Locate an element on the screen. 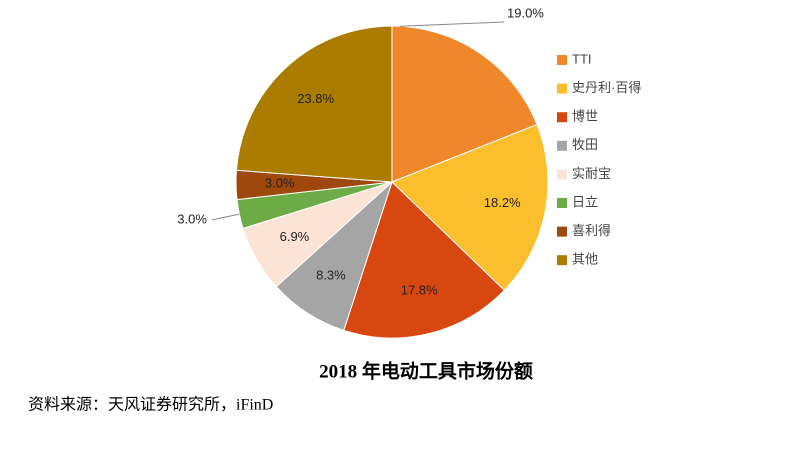 The width and height of the screenshot is (800, 469). legend-label: 牧田 is located at coordinates (585, 144).